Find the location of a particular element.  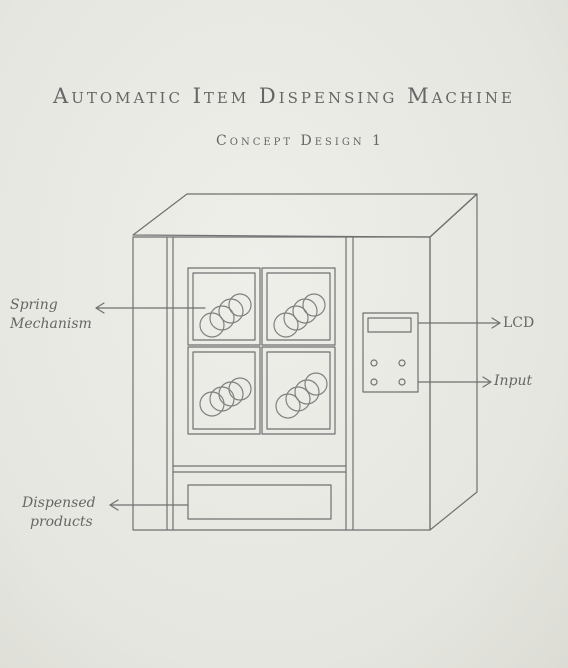

lcd-label: LCD is located at coordinates (519, 323).